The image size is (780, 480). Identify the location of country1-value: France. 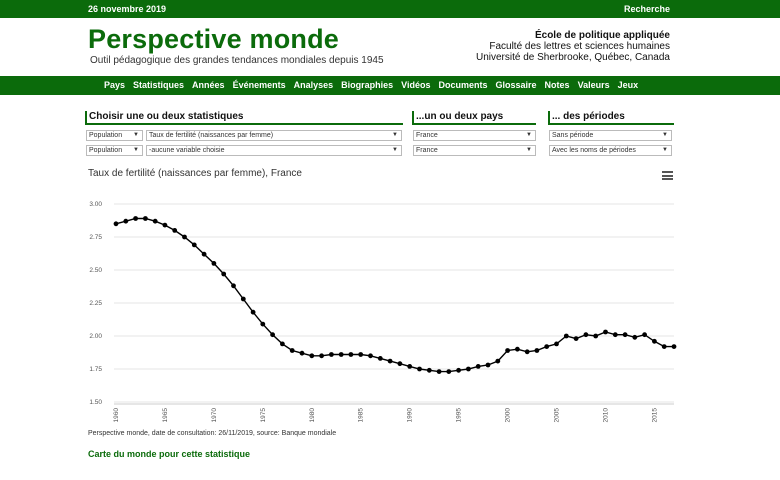
(427, 135).